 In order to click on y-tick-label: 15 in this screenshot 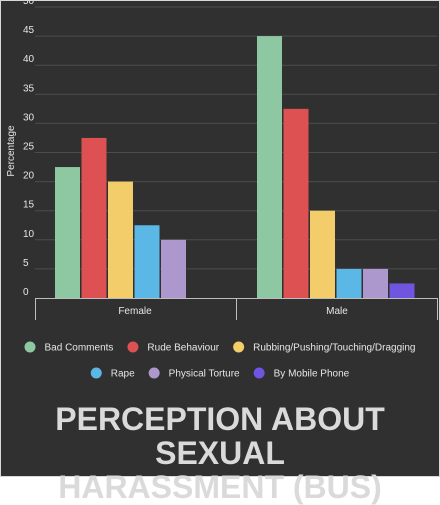, I will do `click(29, 205)`.